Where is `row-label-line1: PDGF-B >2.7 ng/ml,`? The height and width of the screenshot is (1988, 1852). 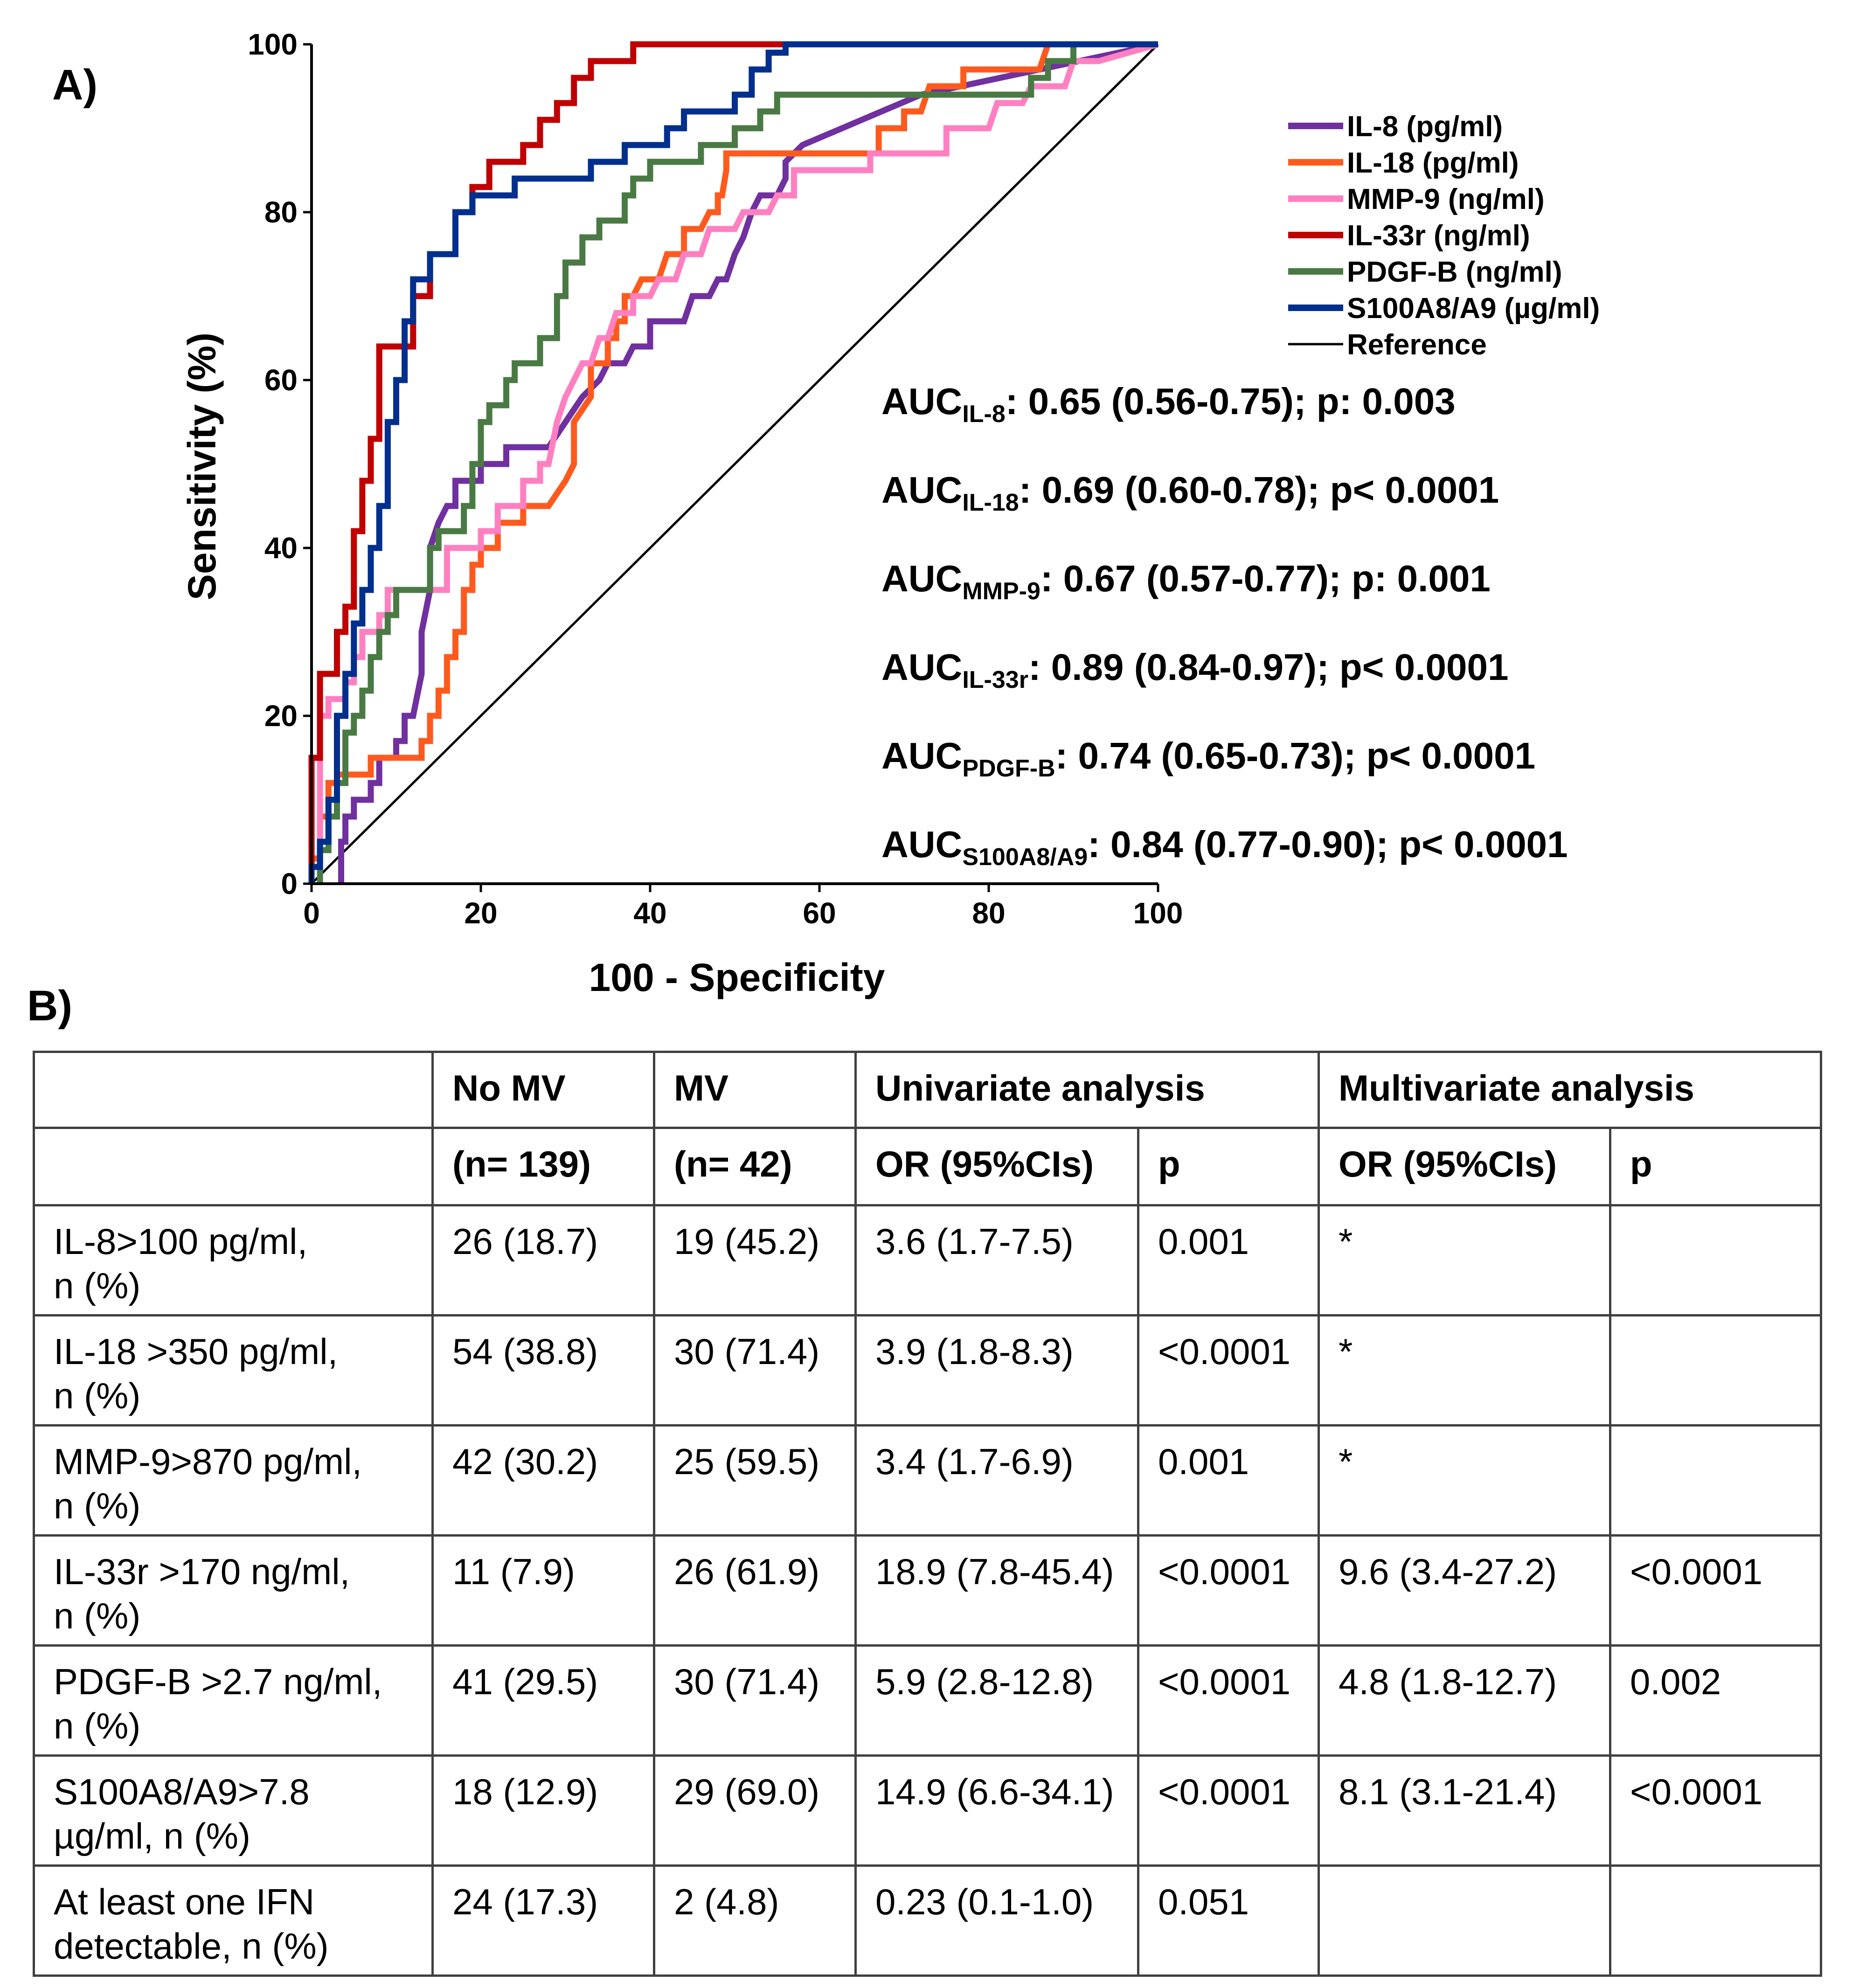 row-label-line1: PDGF-B >2.7 ng/ml, is located at coordinates (218, 1681).